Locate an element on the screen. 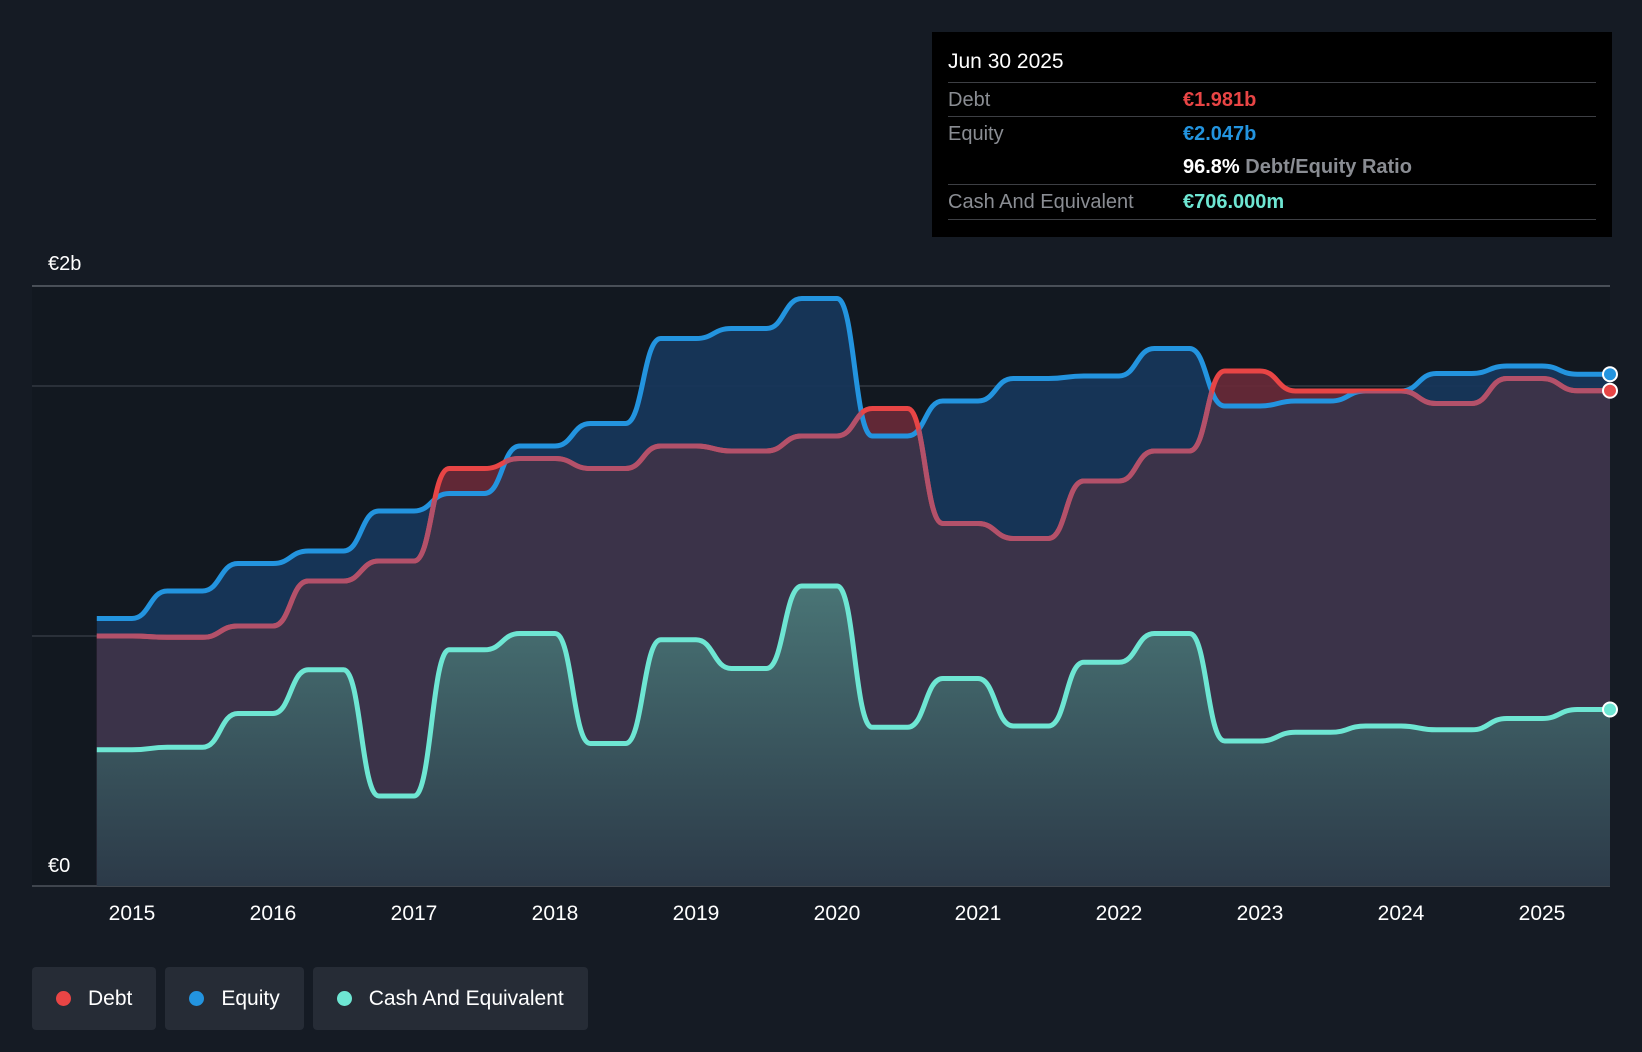  series-endpoints is located at coordinates (1610, 542).